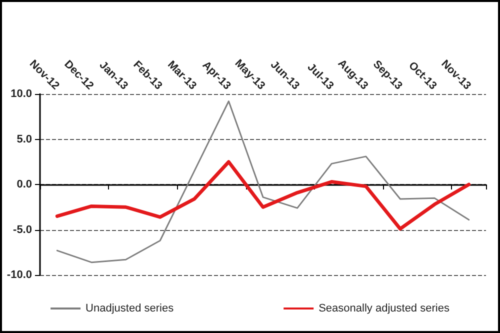 Image resolution: width=500 pixels, height=333 pixels. What do you see at coordinates (21, 94) in the screenshot?
I see `y-tick-label: 10.0` at bounding box center [21, 94].